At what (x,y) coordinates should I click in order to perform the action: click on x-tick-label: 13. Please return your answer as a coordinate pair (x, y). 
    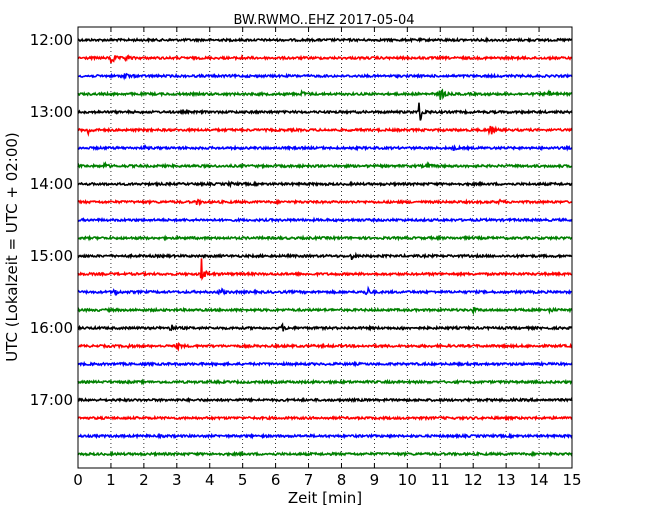
    Looking at the image, I should click on (506, 480).